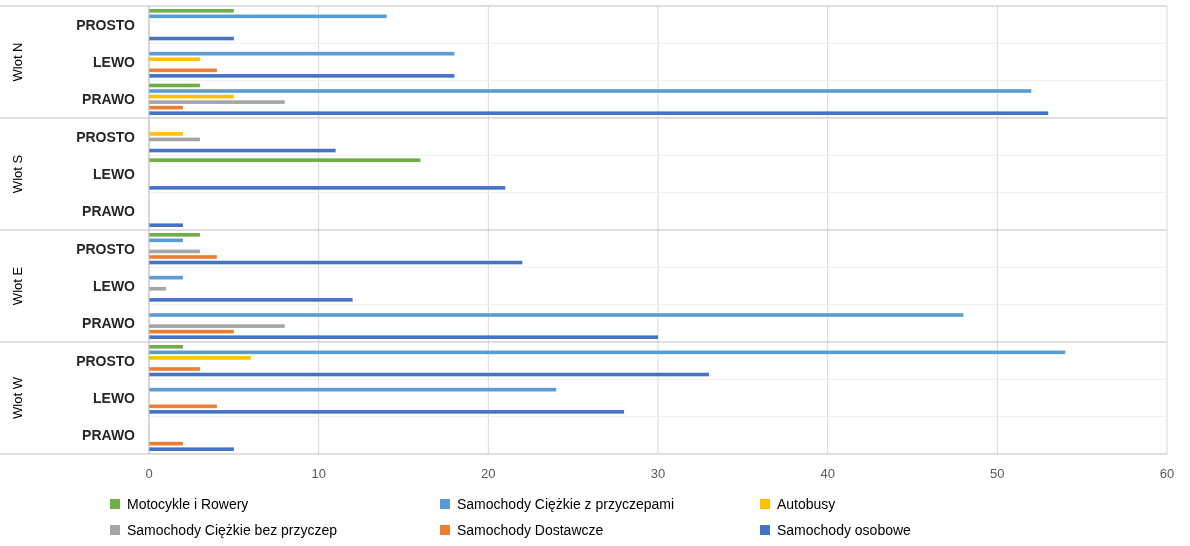 This screenshot has height=546, width=1190. What do you see at coordinates (566, 504) in the screenshot?
I see `legend-label: Samochody Ciężkie z przyczepami` at bounding box center [566, 504].